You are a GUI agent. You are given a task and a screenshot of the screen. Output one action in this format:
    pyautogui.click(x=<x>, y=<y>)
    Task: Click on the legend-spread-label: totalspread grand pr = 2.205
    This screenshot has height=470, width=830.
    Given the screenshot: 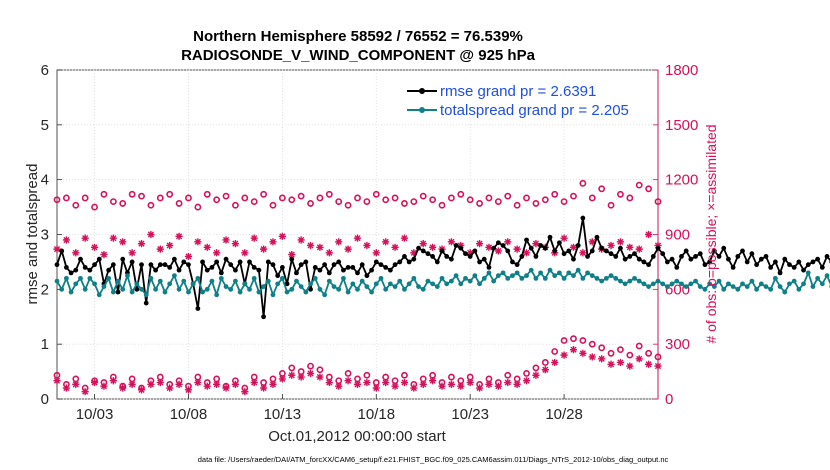 What is the action you would take?
    pyautogui.click(x=534, y=110)
    